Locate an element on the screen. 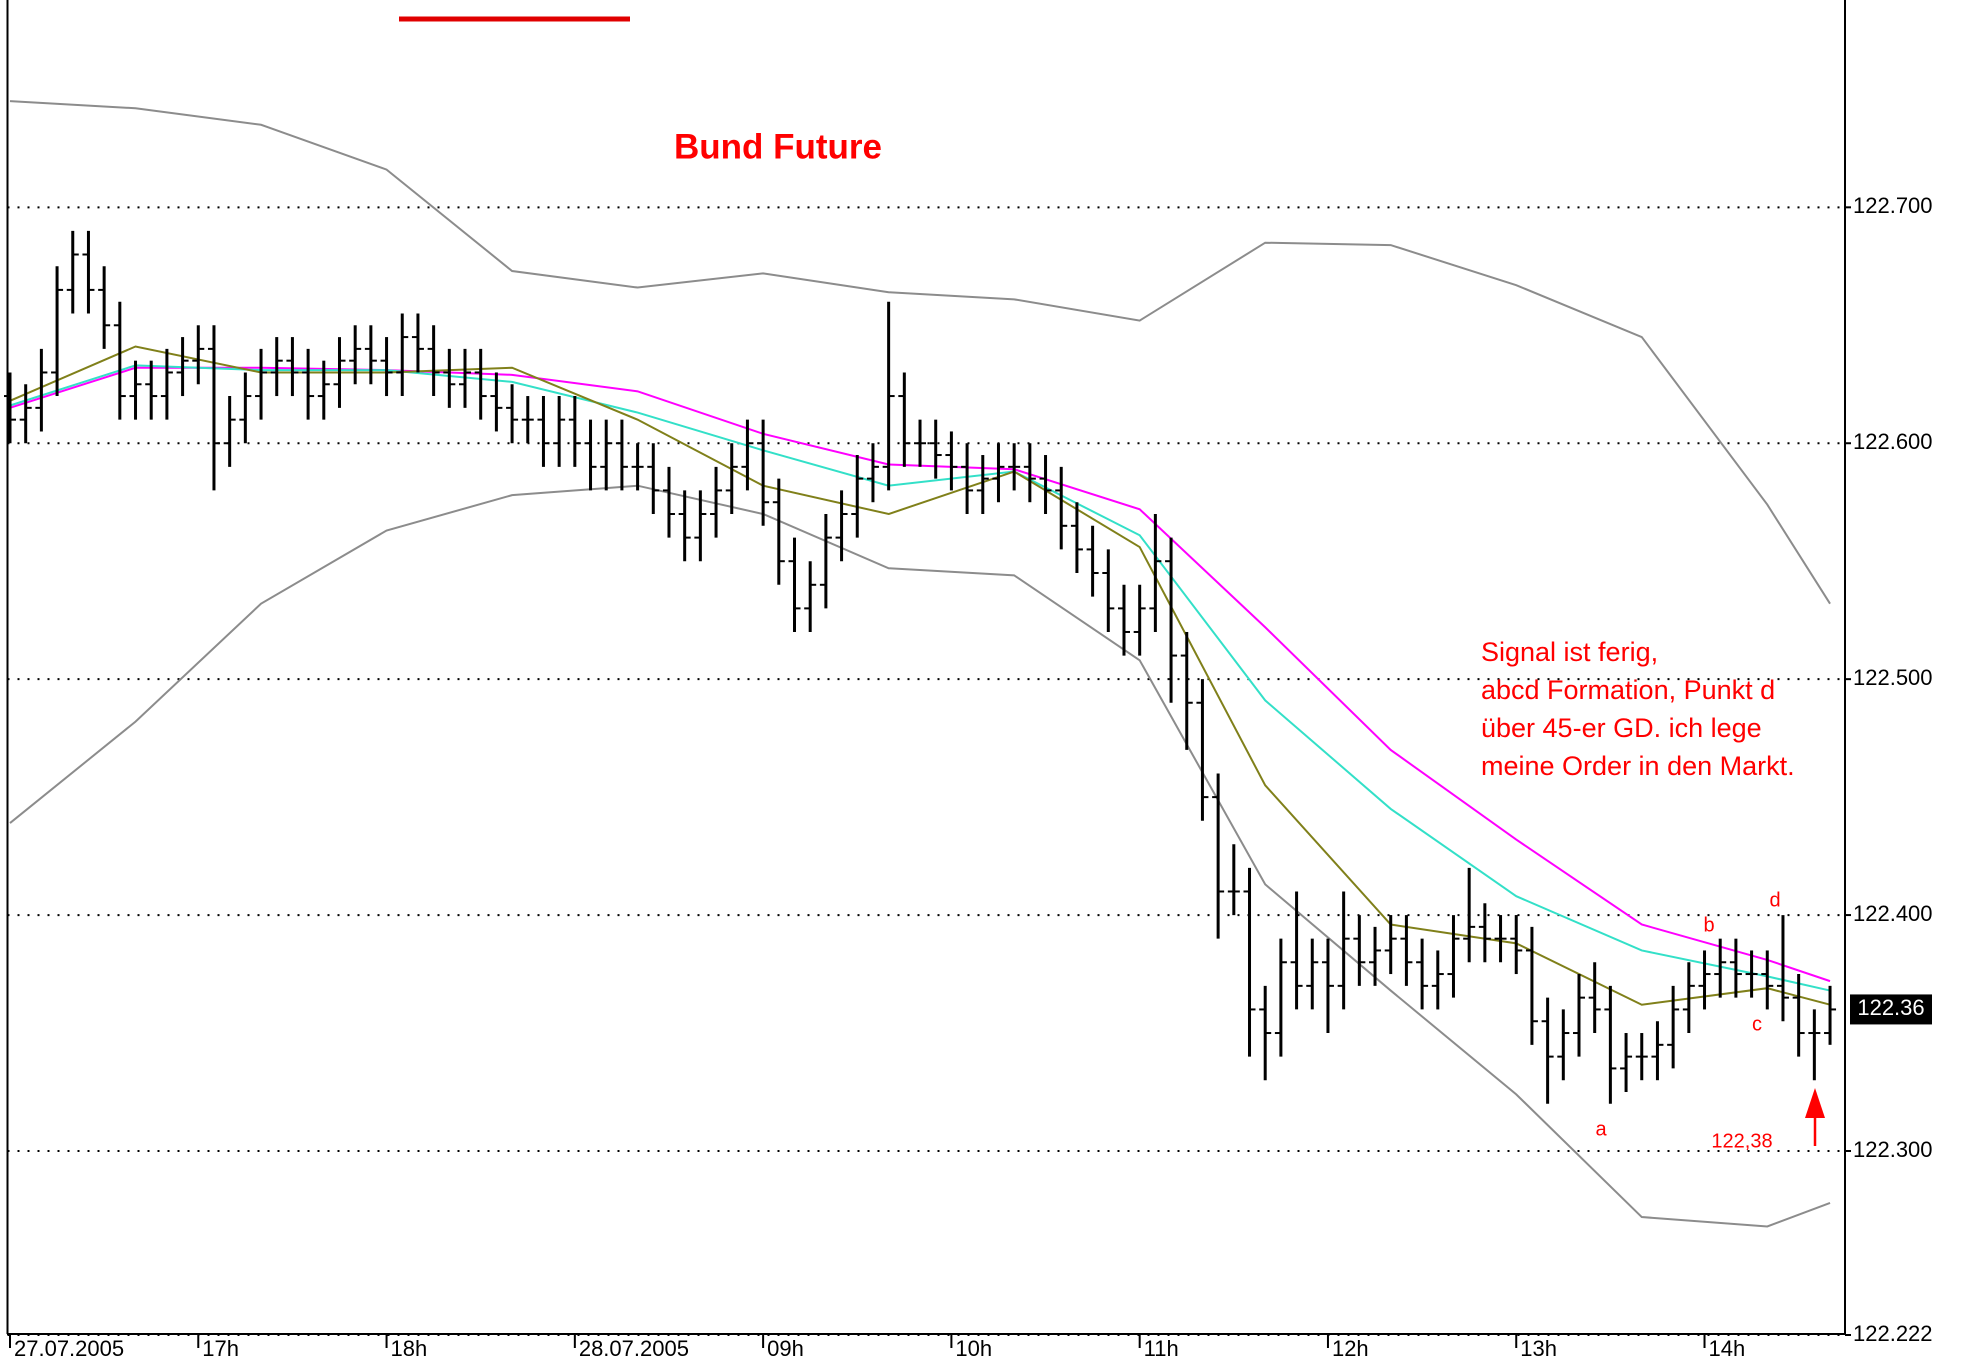 The image size is (1968, 1360). x-tick-label: 14h is located at coordinates (1727, 1348).